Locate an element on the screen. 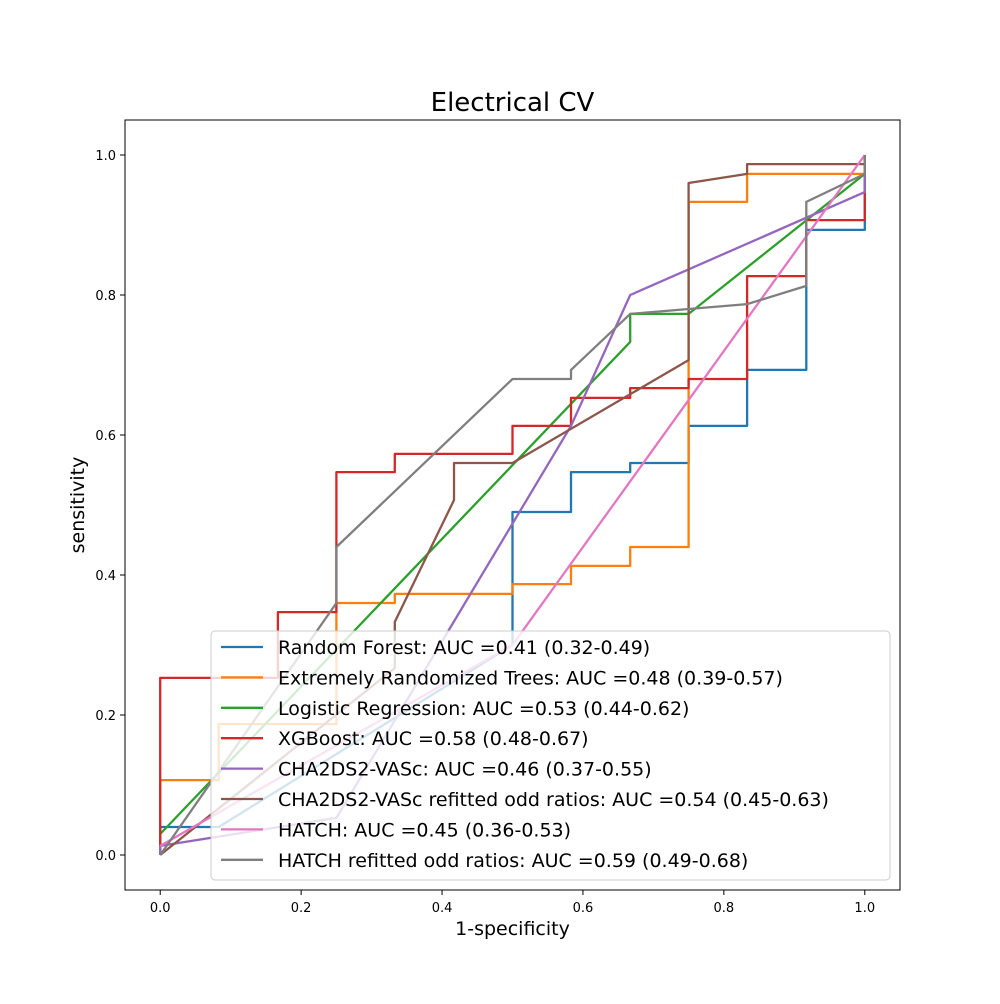 Image resolution: width=1000 pixels, height=1004 pixels. y-tick-label: 0.6 is located at coordinates (105, 436).